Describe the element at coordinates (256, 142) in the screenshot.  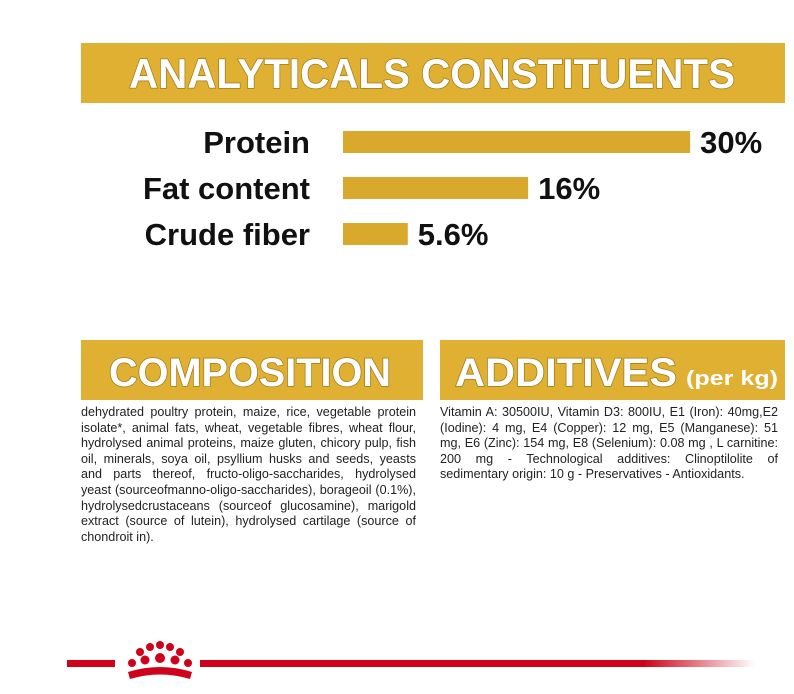
I see `category-label: Protein` at that location.